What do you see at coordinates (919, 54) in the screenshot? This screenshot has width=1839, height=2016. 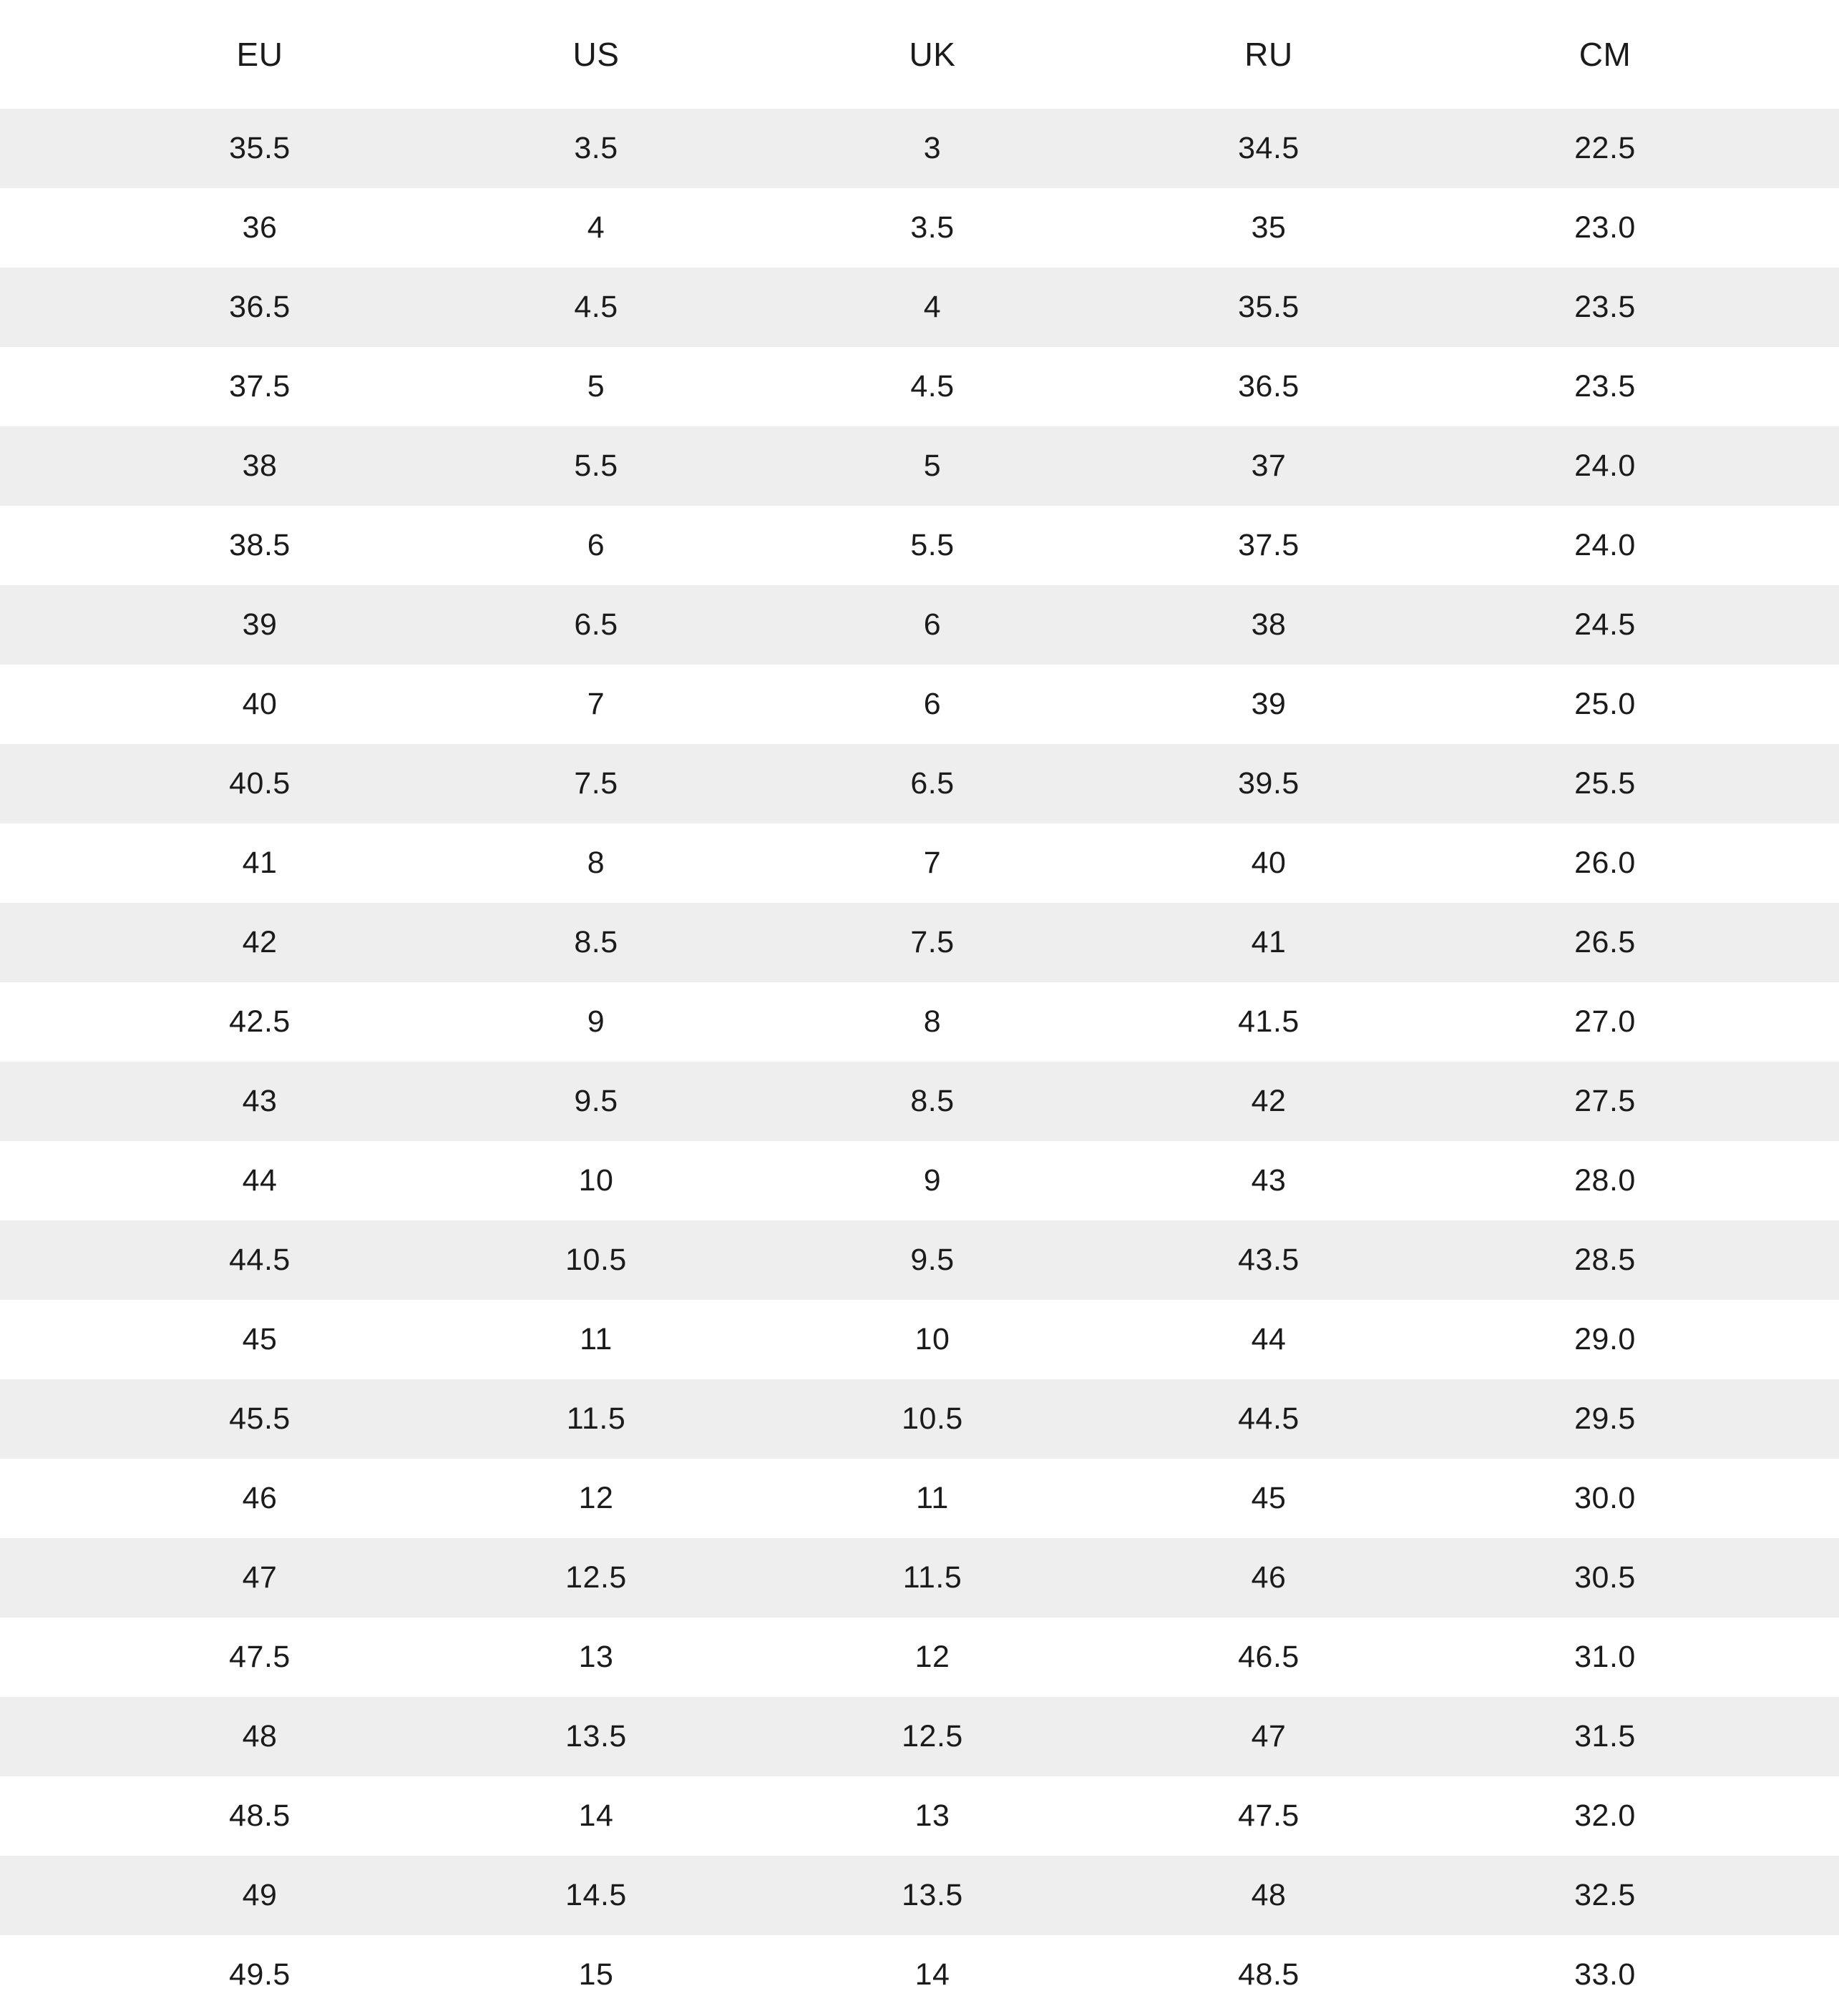 I see `table-header-row: EU US UK RU CM` at bounding box center [919, 54].